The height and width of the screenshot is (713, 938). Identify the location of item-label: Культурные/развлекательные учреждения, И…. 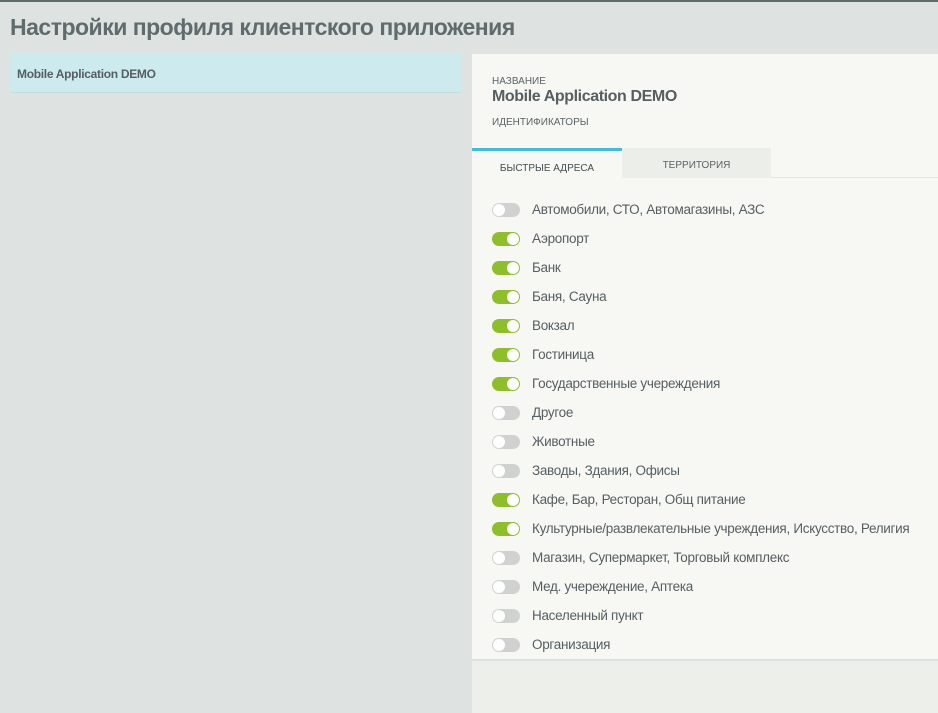
(721, 528).